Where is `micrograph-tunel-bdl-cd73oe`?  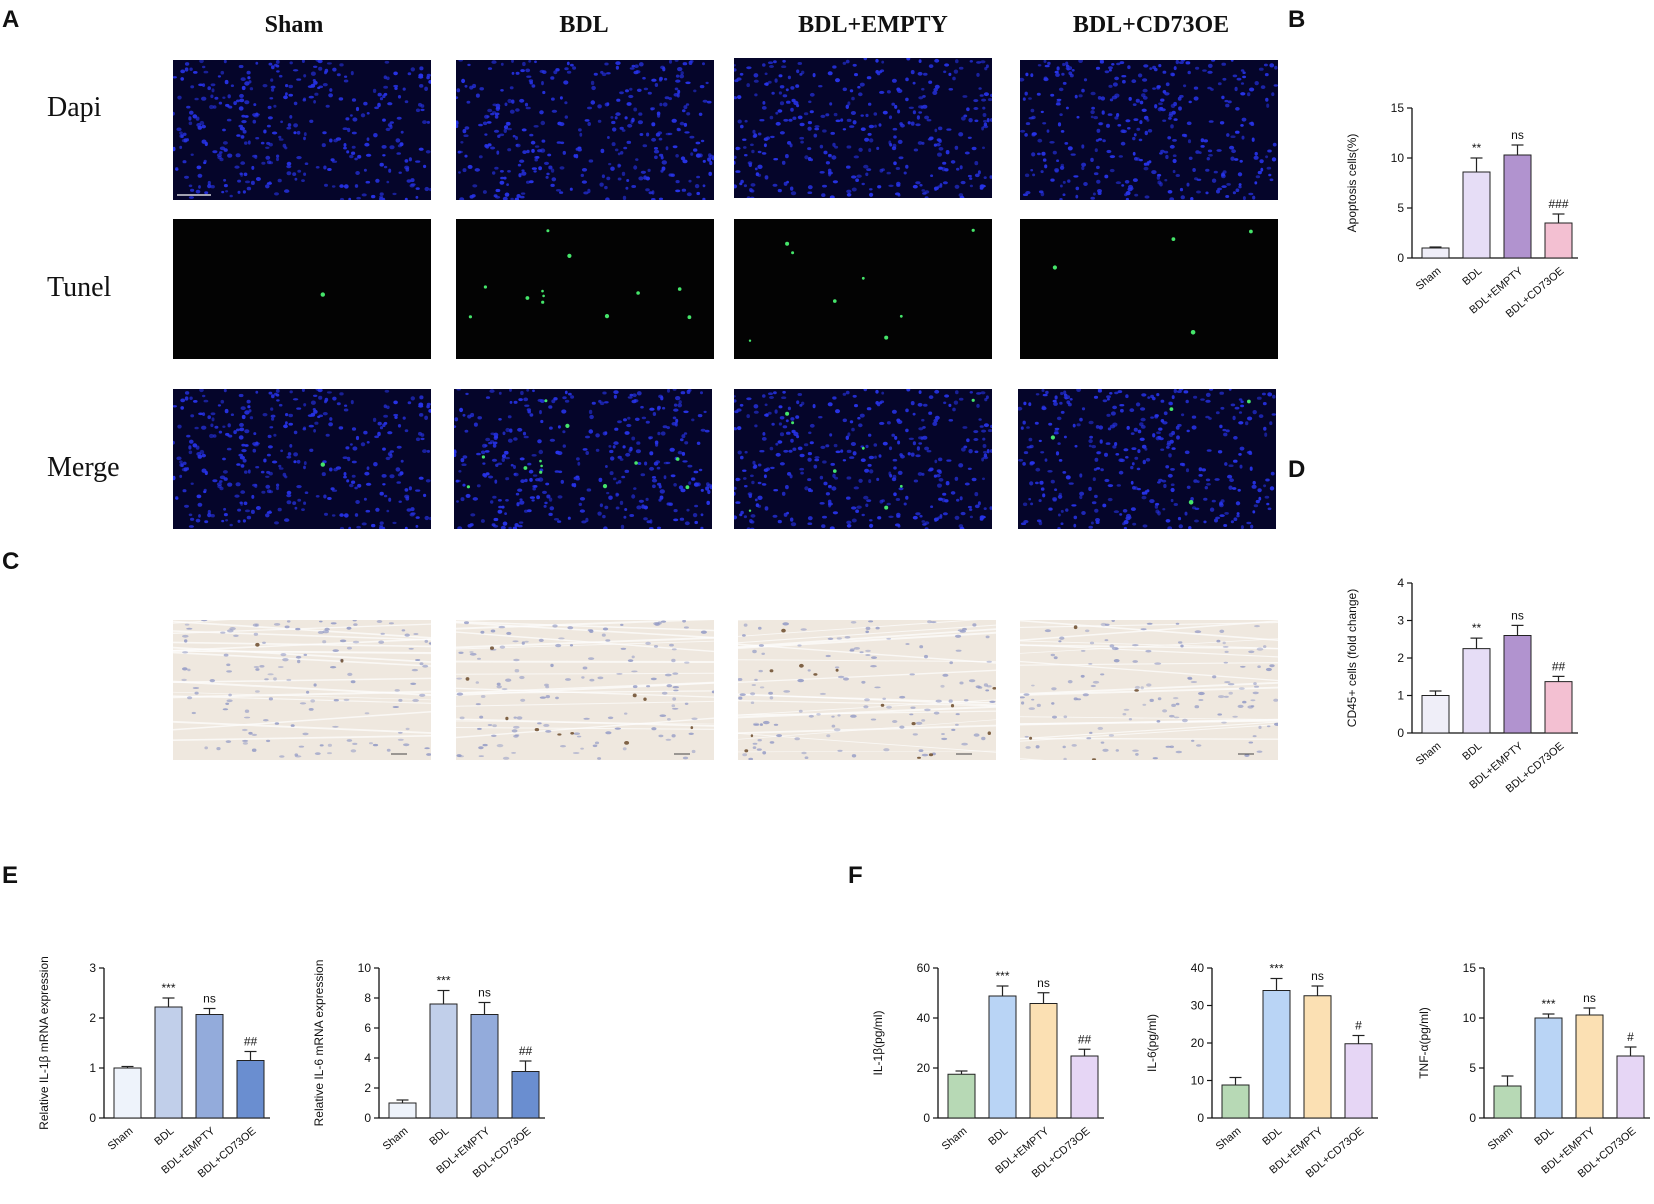
micrograph-tunel-bdl-cd73oe is located at coordinates (1149, 289).